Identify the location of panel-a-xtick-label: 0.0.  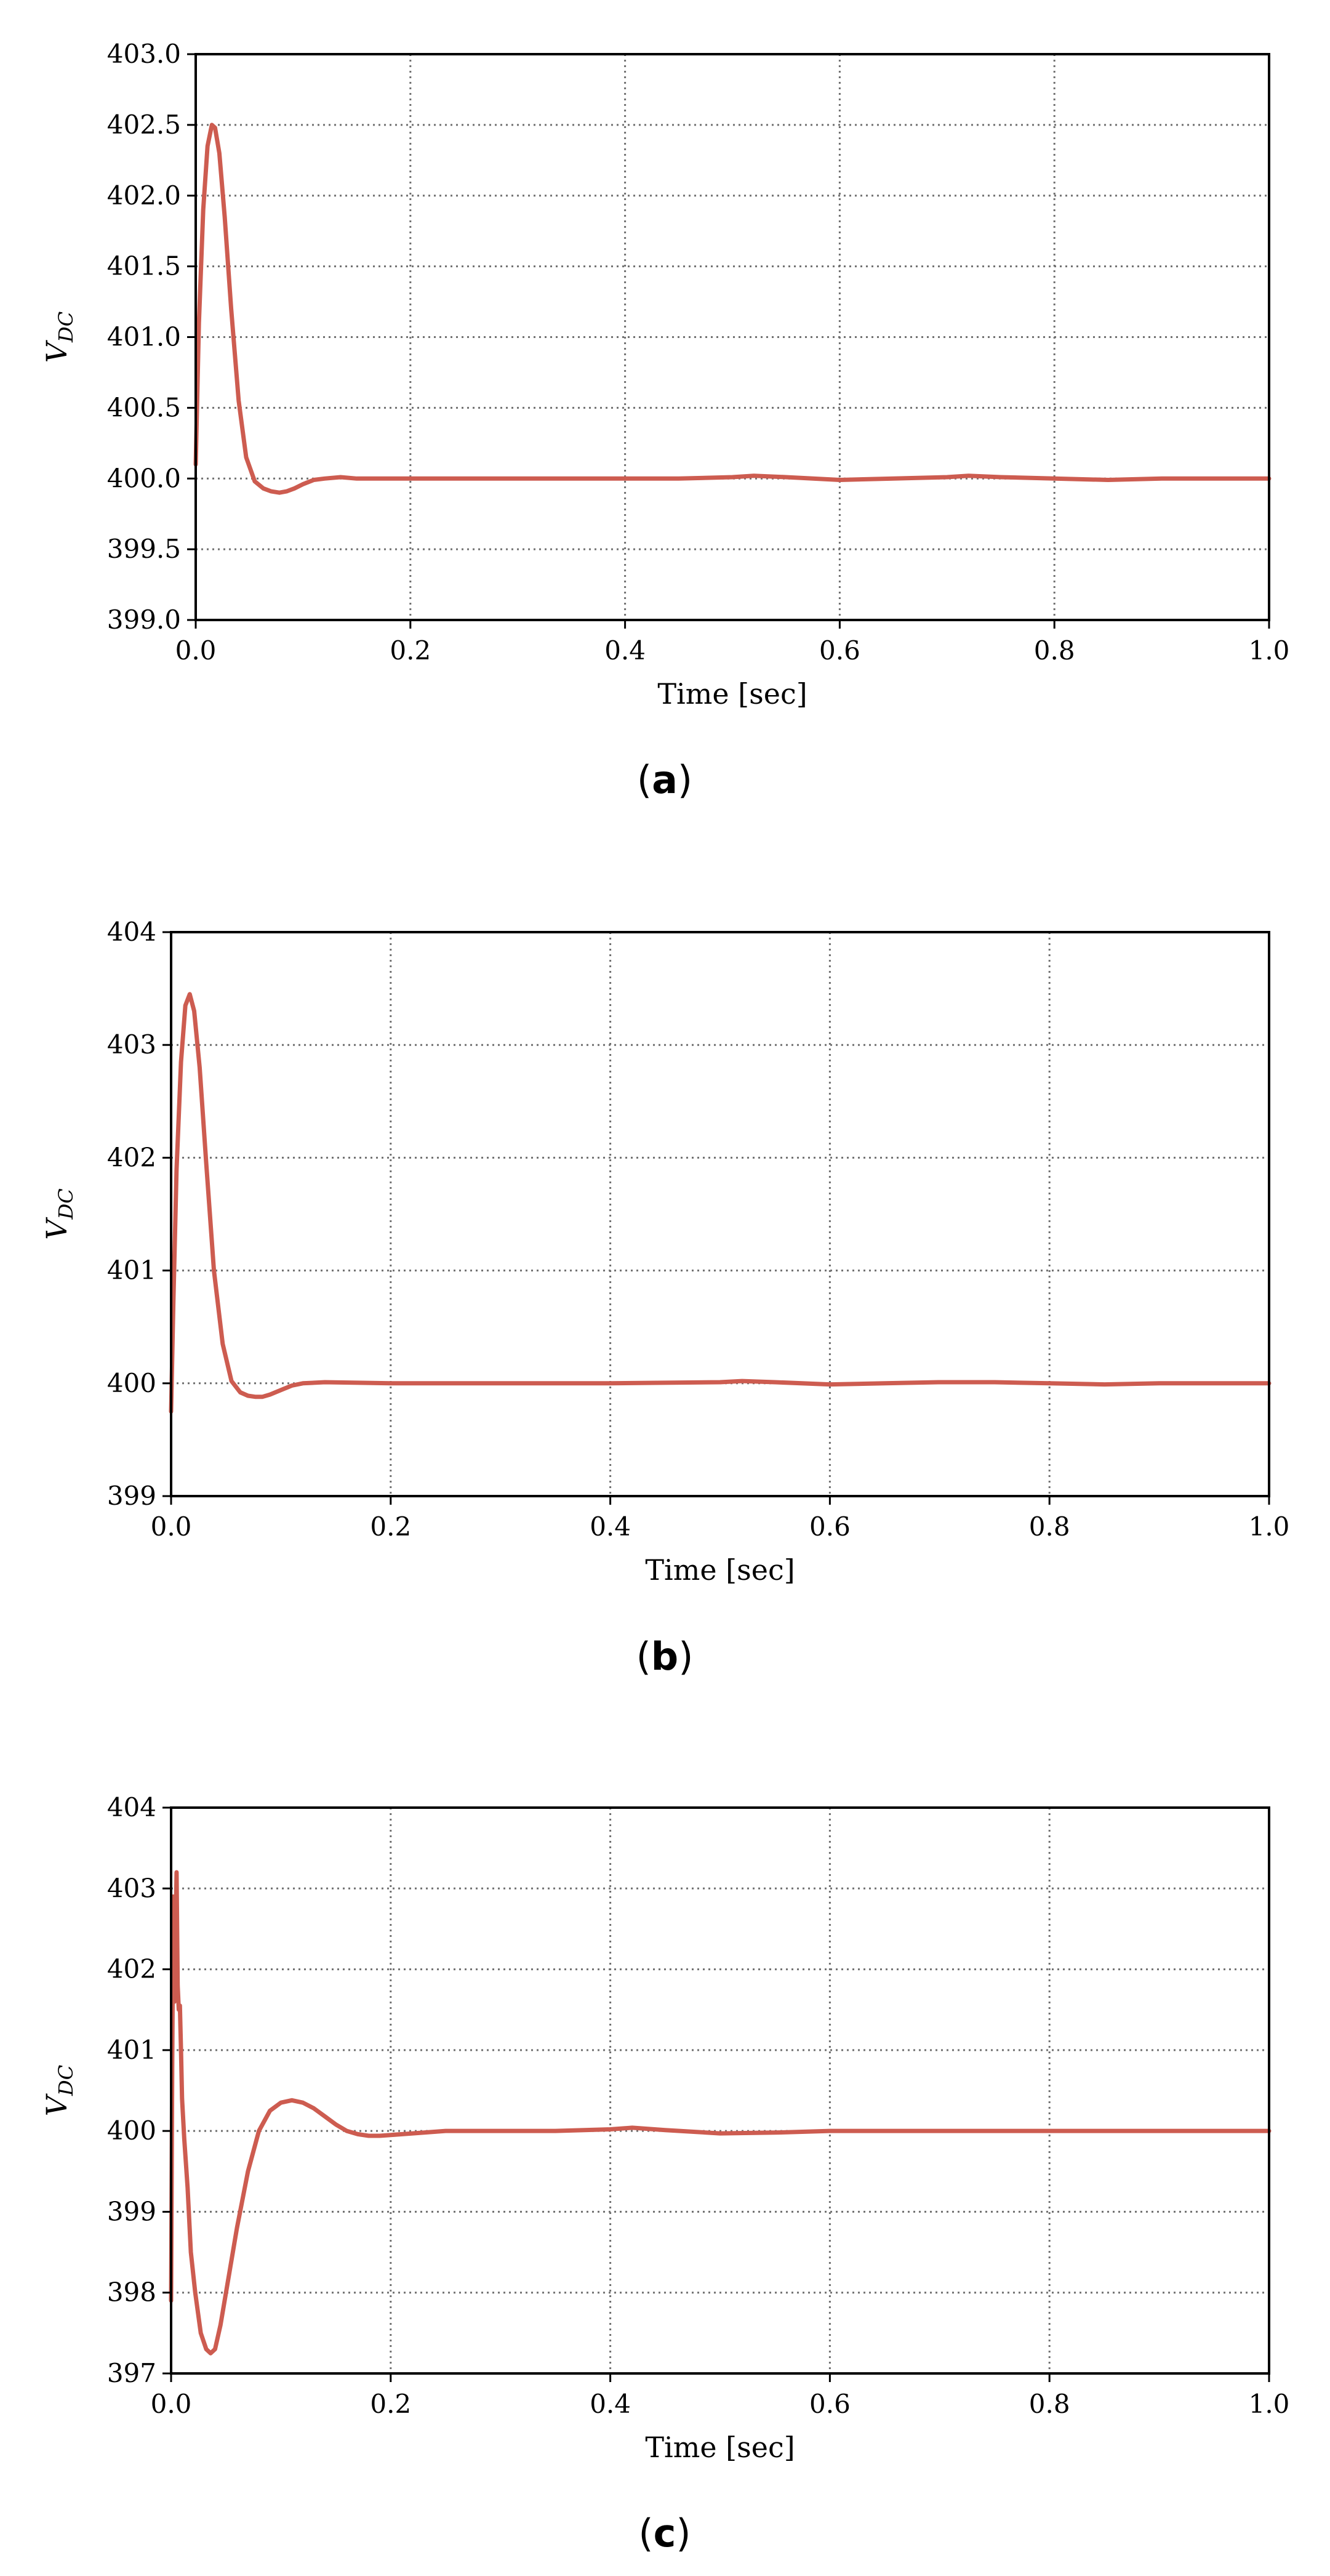
(196, 650).